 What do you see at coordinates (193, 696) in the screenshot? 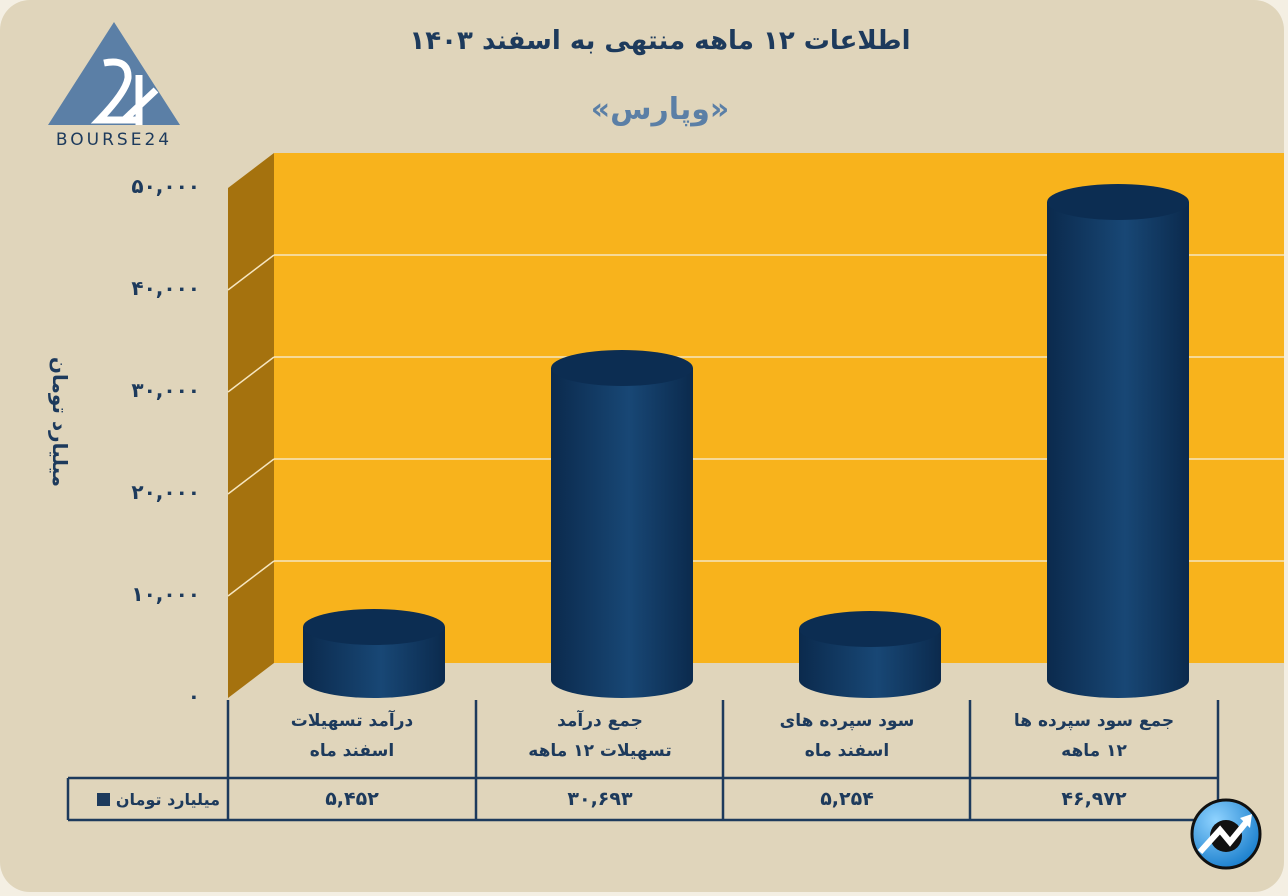
I see `y-tick: ۰` at bounding box center [193, 696].